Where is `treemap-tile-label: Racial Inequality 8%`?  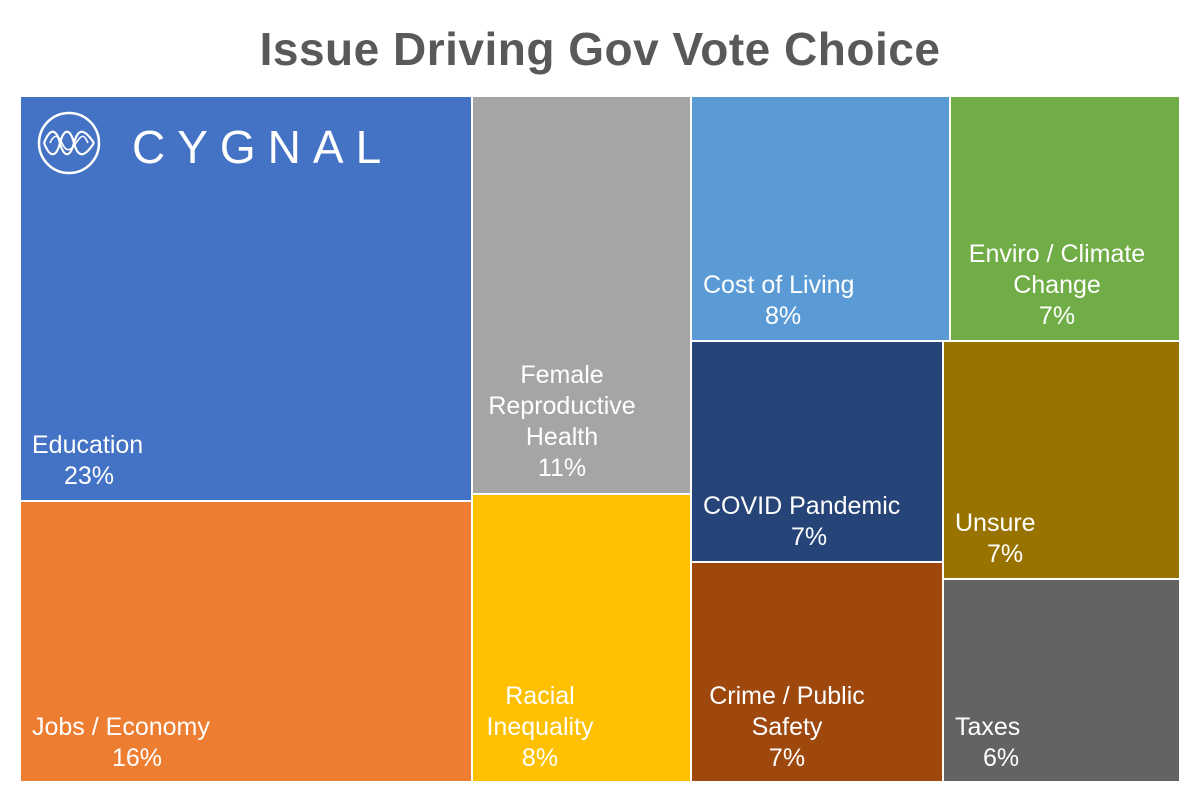 treemap-tile-label: Racial Inequality 8% is located at coordinates (540, 727).